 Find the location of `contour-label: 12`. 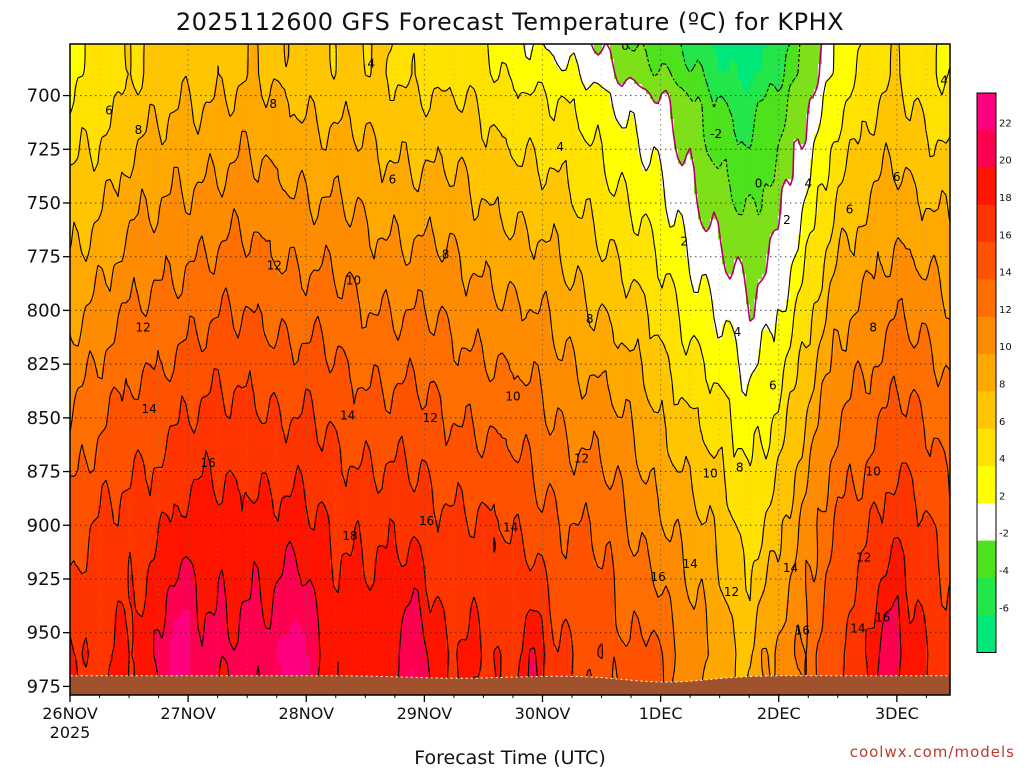

contour-label: 12 is located at coordinates (430, 418).